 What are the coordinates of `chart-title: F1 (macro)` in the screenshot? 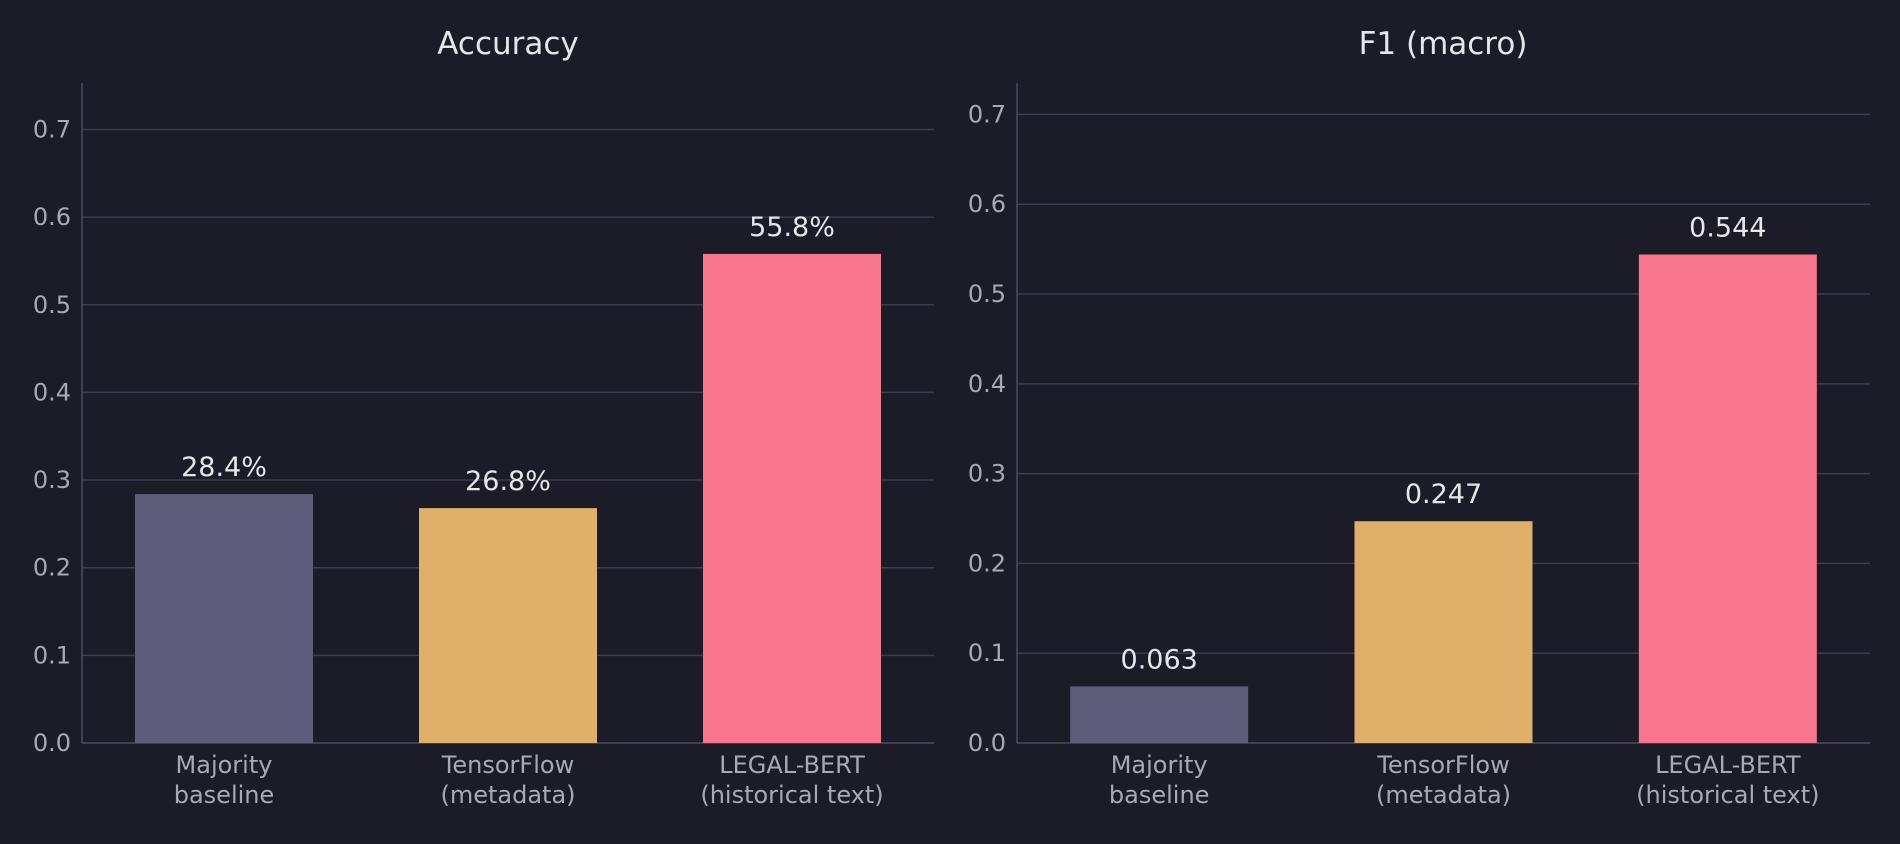 It's located at (1443, 44).